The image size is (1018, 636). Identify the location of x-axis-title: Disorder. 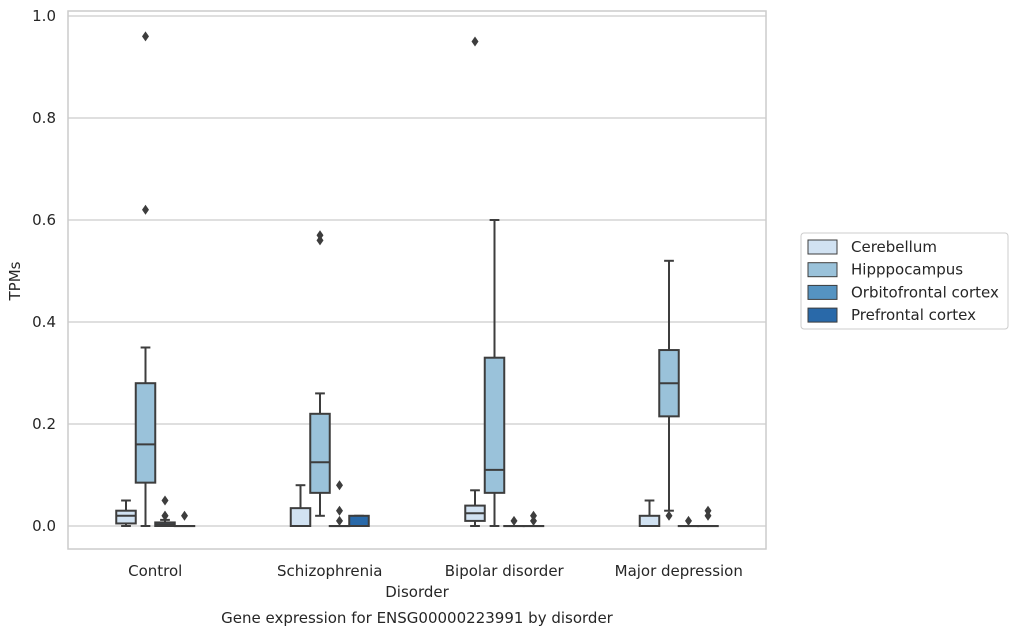
(417, 592).